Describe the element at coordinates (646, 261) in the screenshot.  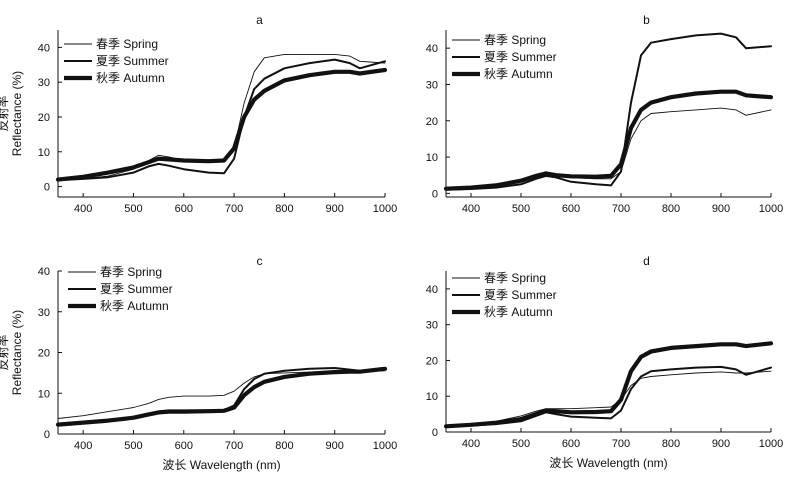
I see `panel-label: d` at that location.